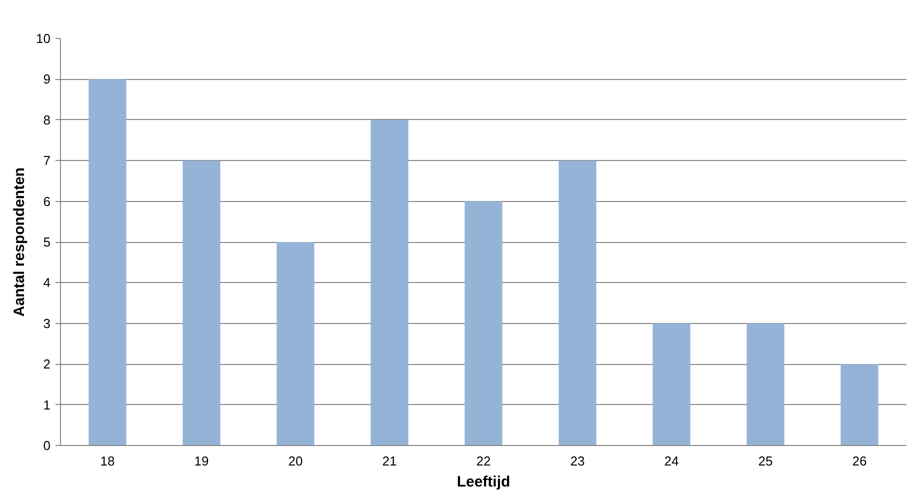 The height and width of the screenshot is (493, 912). Describe the element at coordinates (577, 461) in the screenshot. I see `x-tick-label: 23` at that location.